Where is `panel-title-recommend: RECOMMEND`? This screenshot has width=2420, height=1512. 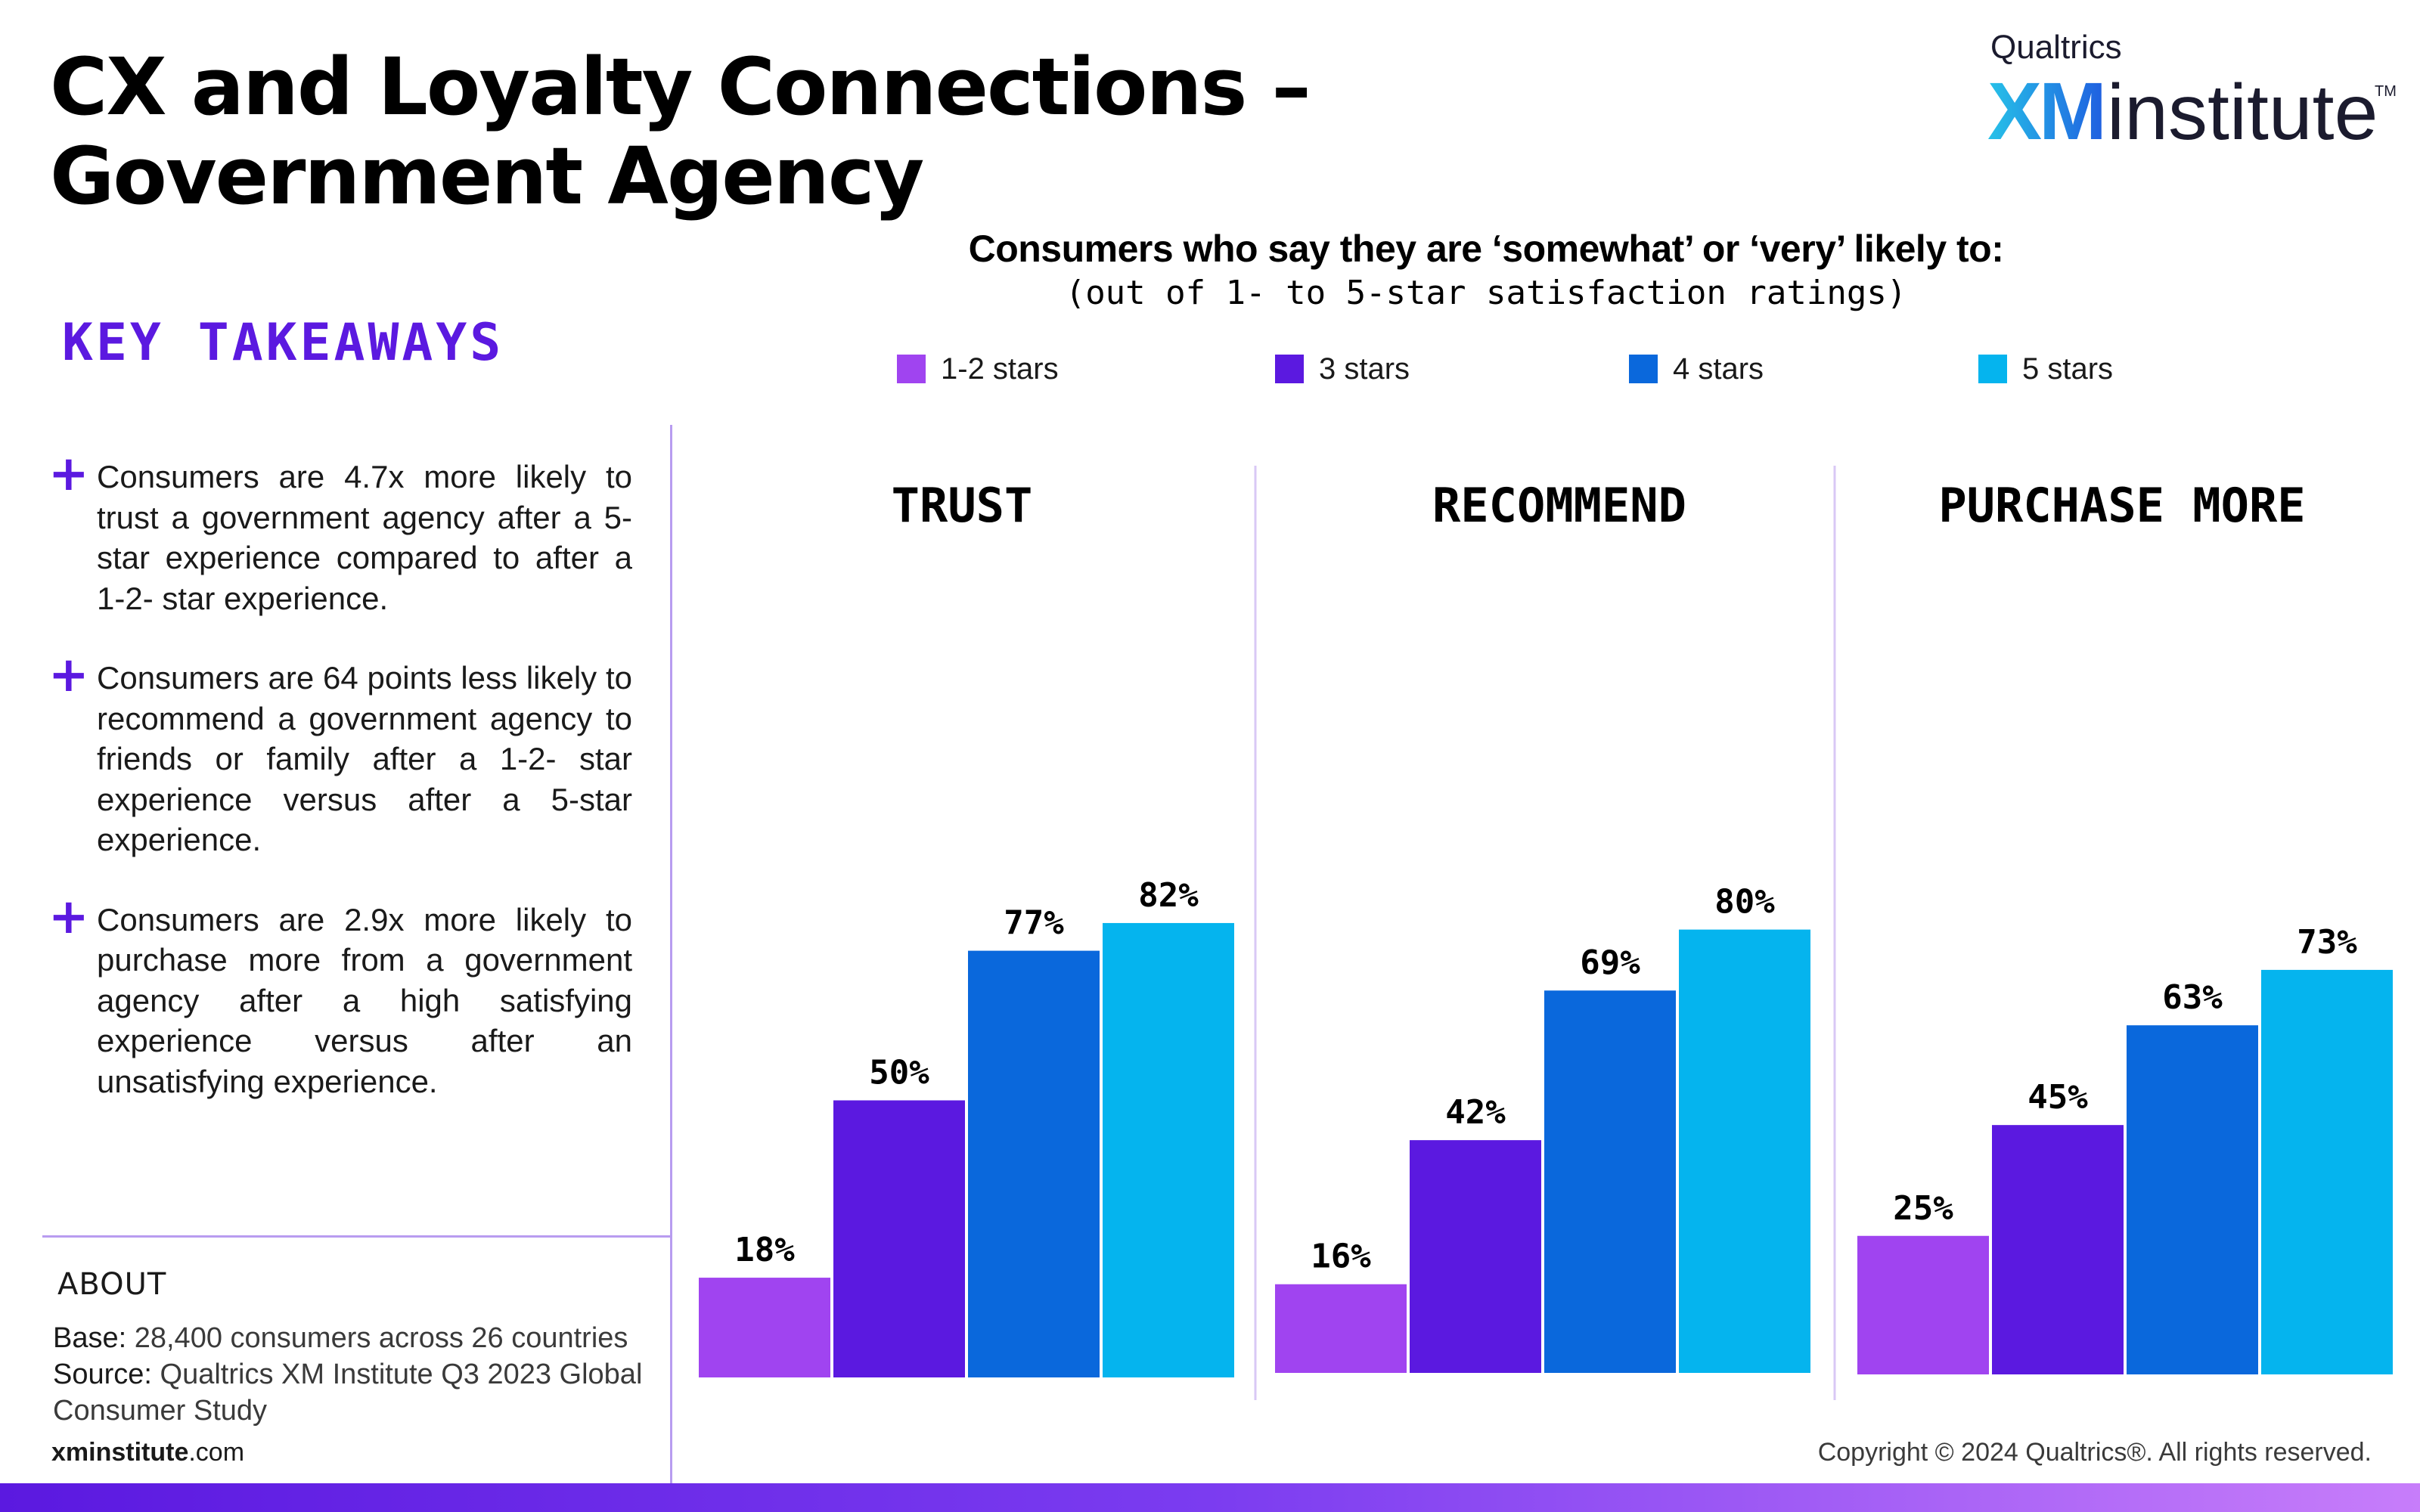
panel-title-recommend: RECOMMEND is located at coordinates (1559, 505).